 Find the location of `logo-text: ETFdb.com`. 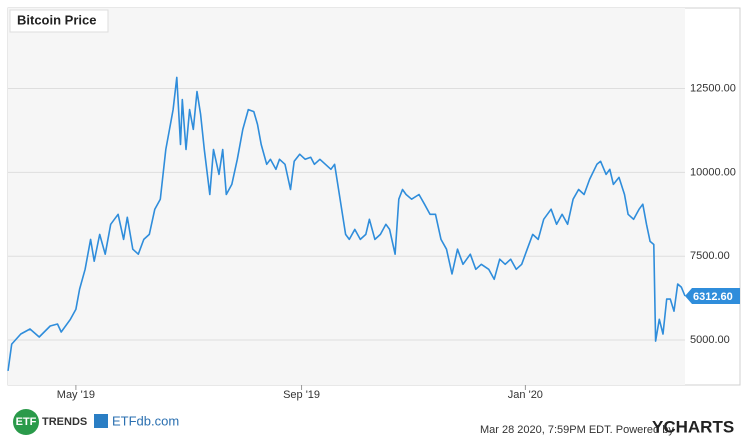

logo-text: ETFdb.com is located at coordinates (145, 420).